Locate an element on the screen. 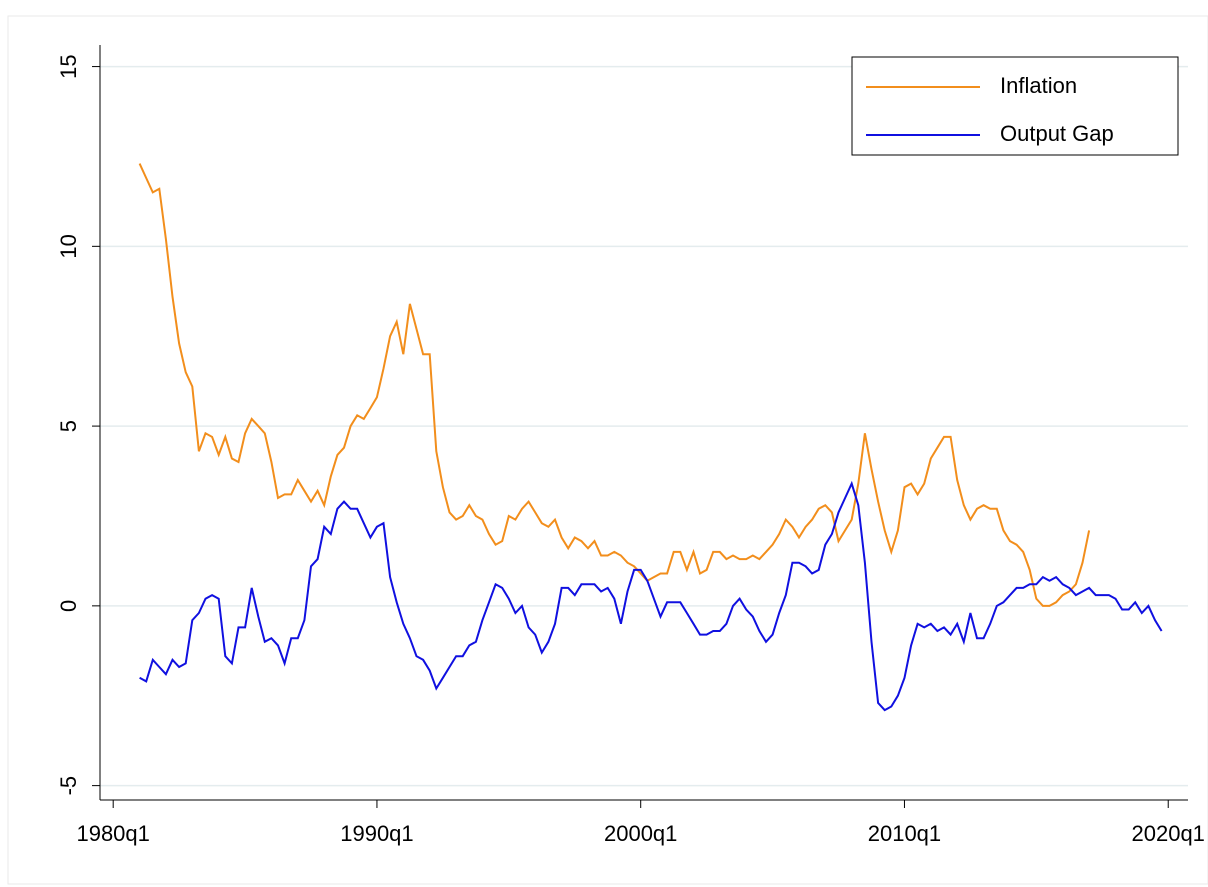 The height and width of the screenshot is (887, 1208). legend-box is located at coordinates (1015, 106).